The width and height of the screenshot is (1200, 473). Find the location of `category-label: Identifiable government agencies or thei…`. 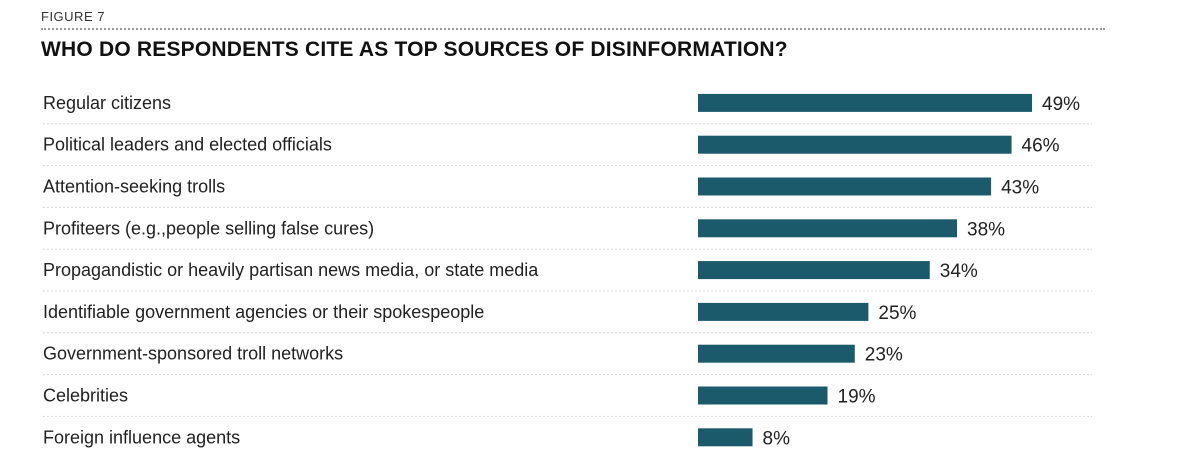

category-label: Identifiable government agencies or thei… is located at coordinates (263, 312).